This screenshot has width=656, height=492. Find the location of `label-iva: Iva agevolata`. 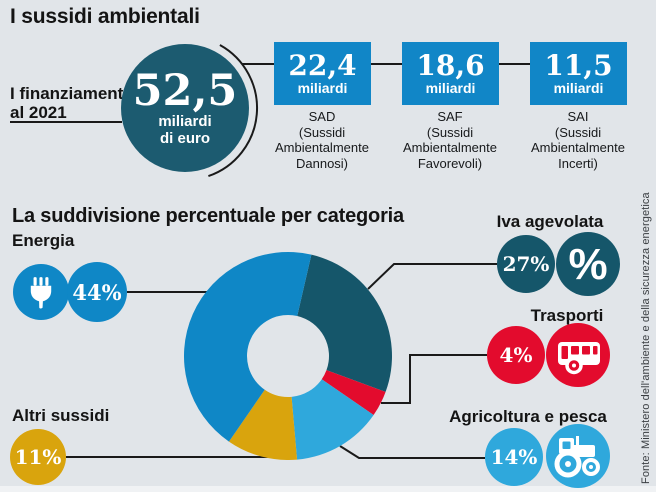

label-iva: Iva agevolata is located at coordinates (550, 221).